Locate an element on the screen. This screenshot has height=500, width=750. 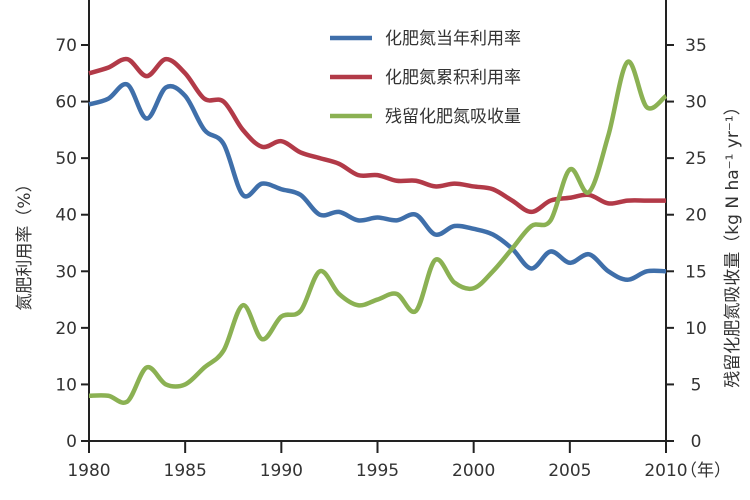
y-axis-right-label: 残留化肥氮吸收量（kg N ha⁻¹ yr⁻¹） is located at coordinates (733, 242).